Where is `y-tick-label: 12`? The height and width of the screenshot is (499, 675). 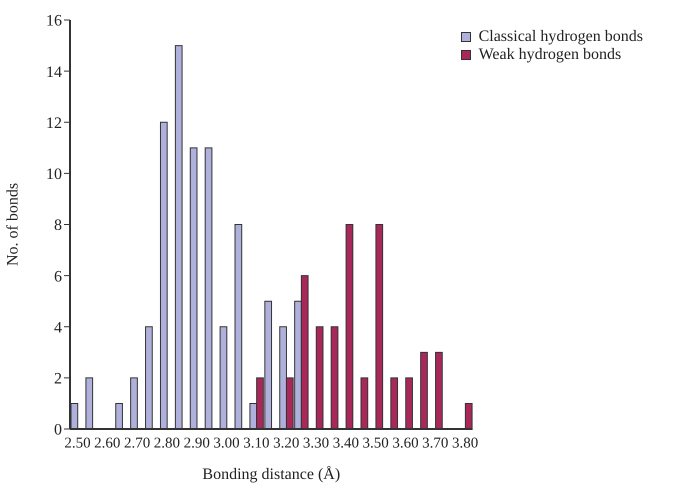
y-tick-label: 12 is located at coordinates (54, 123).